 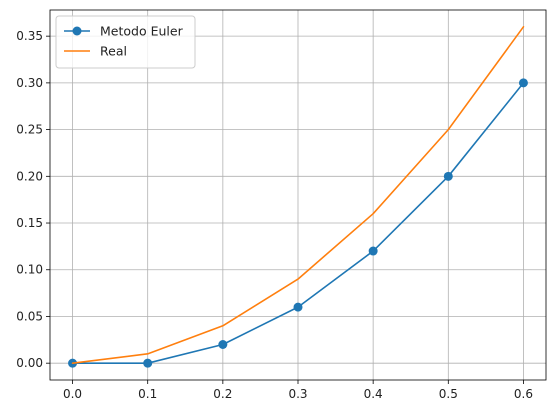 I want to click on legend-label-metodo-euler: Metodo Euler, so click(x=142, y=31).